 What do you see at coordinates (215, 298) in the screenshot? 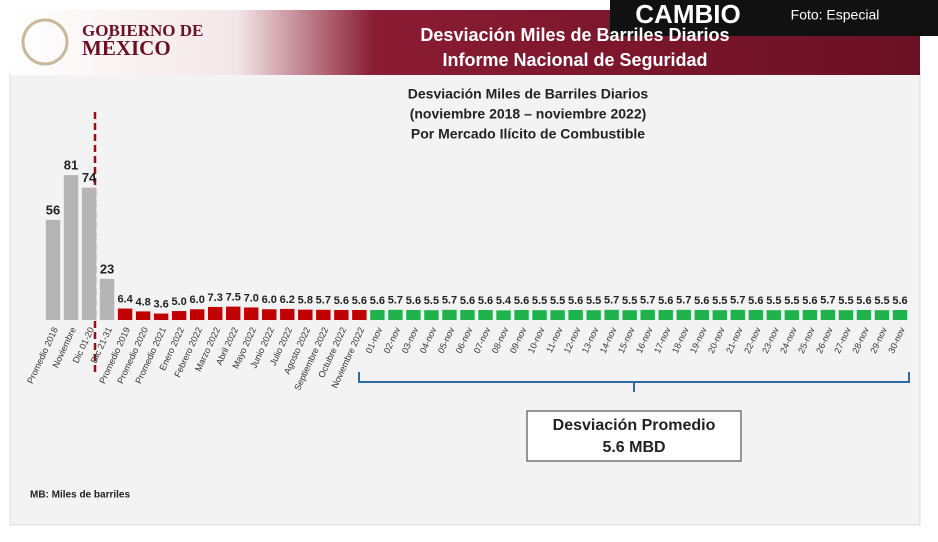
I see `value-label: 7.3` at bounding box center [215, 298].